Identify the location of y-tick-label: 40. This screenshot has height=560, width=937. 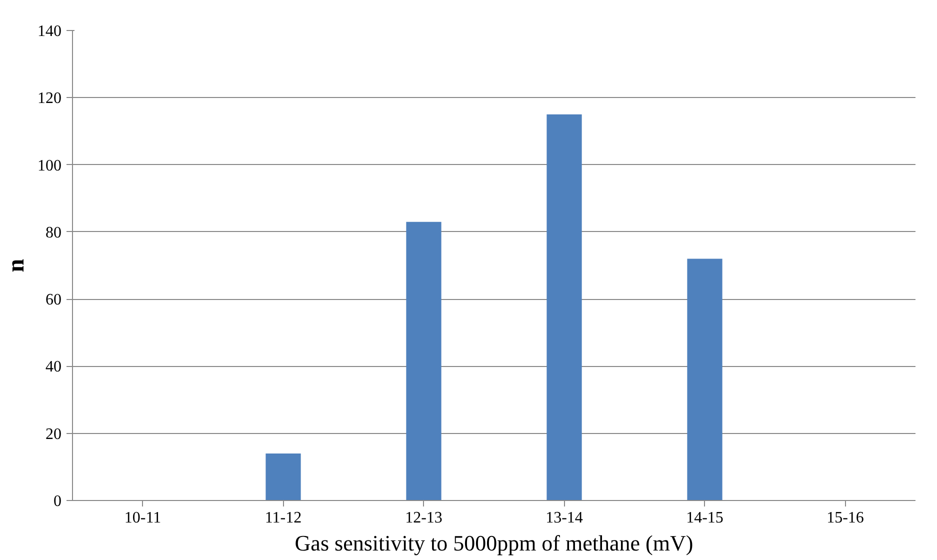
(54, 367).